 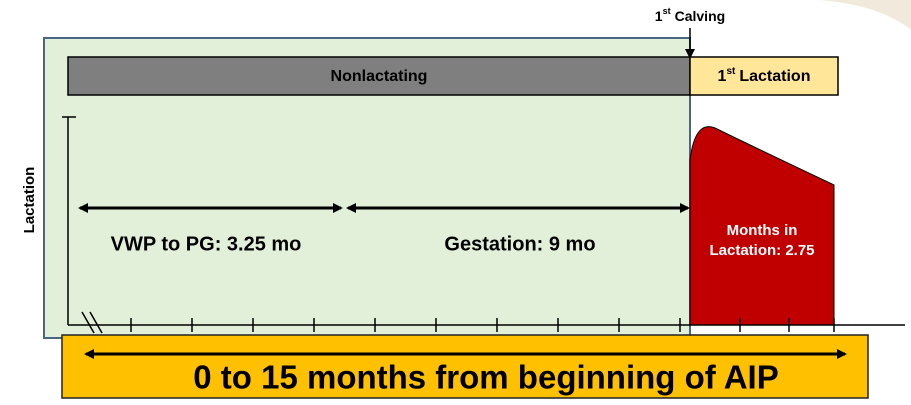 I want to click on lactation-bar-label: 1st Lactation, so click(x=764, y=76).